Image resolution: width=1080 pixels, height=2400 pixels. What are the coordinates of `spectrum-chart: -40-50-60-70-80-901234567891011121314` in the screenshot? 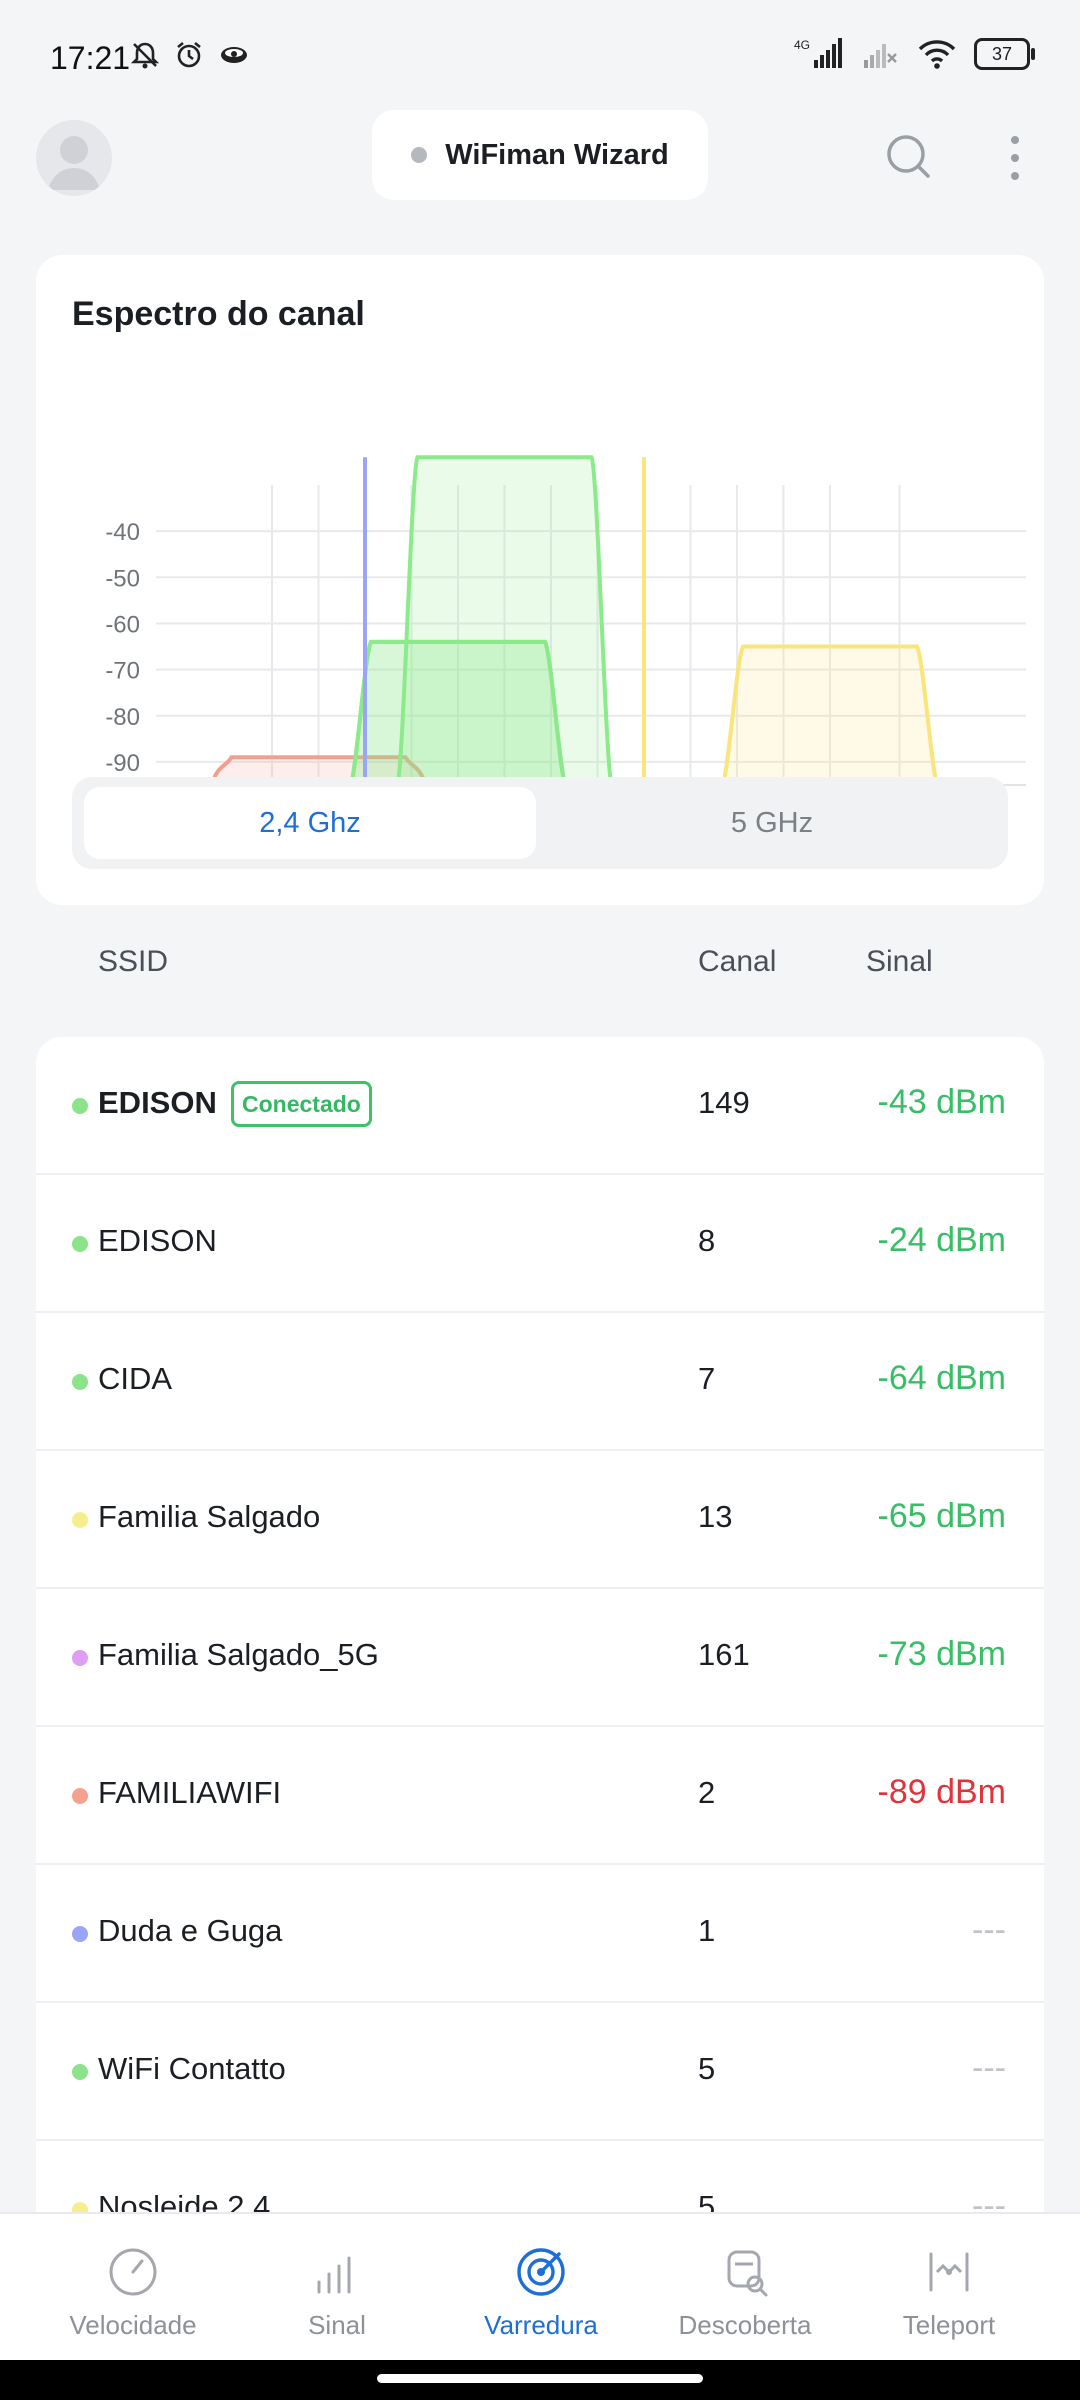 It's located at (565, 640).